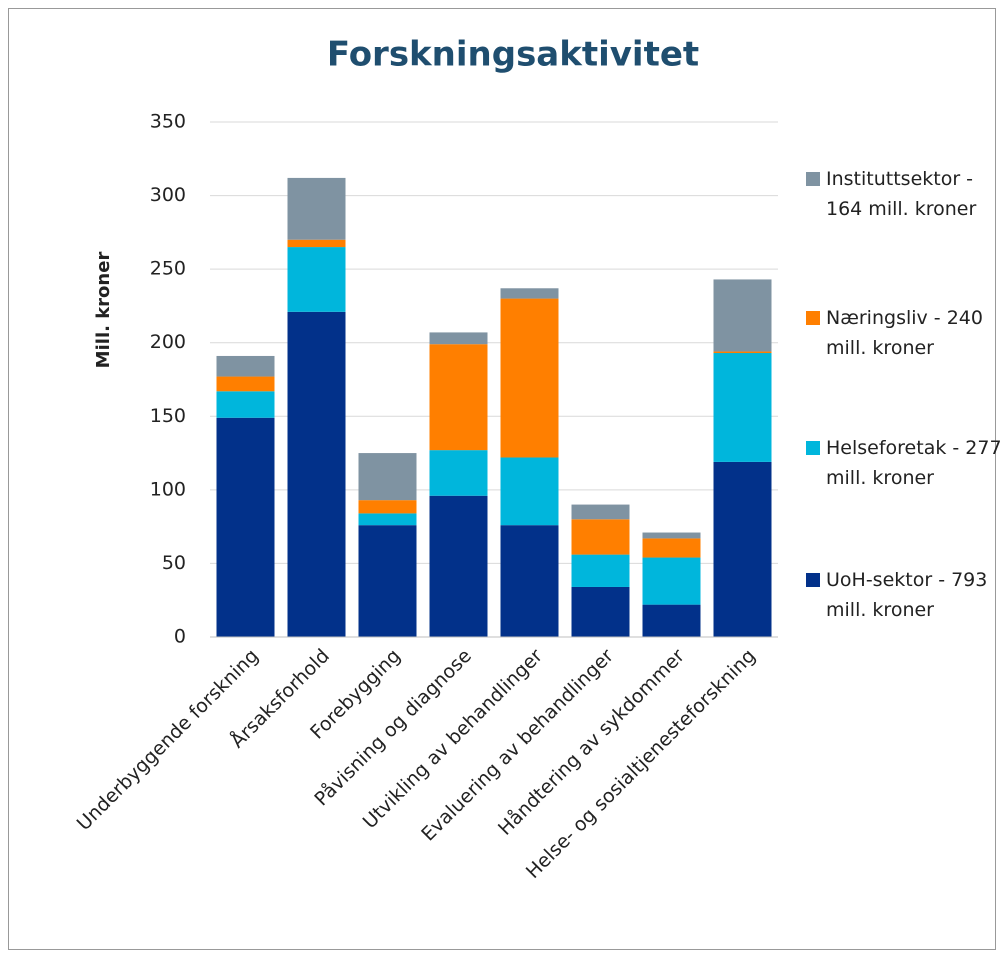 This screenshot has width=1004, height=959. What do you see at coordinates (168, 416) in the screenshot?
I see `y-tick-label: 150` at bounding box center [168, 416].